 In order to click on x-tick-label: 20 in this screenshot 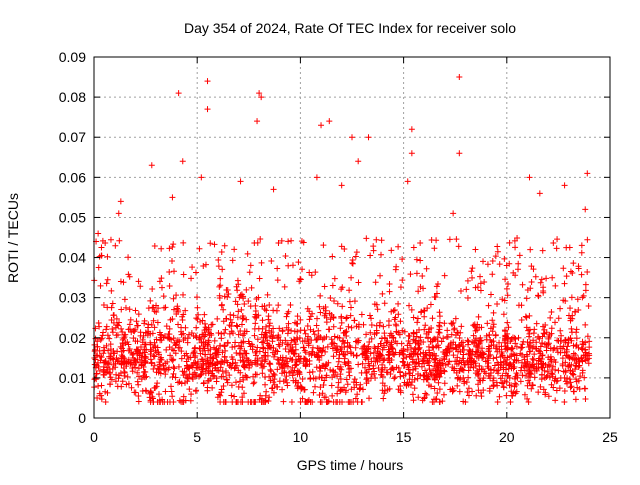, I will do `click(507, 437)`.